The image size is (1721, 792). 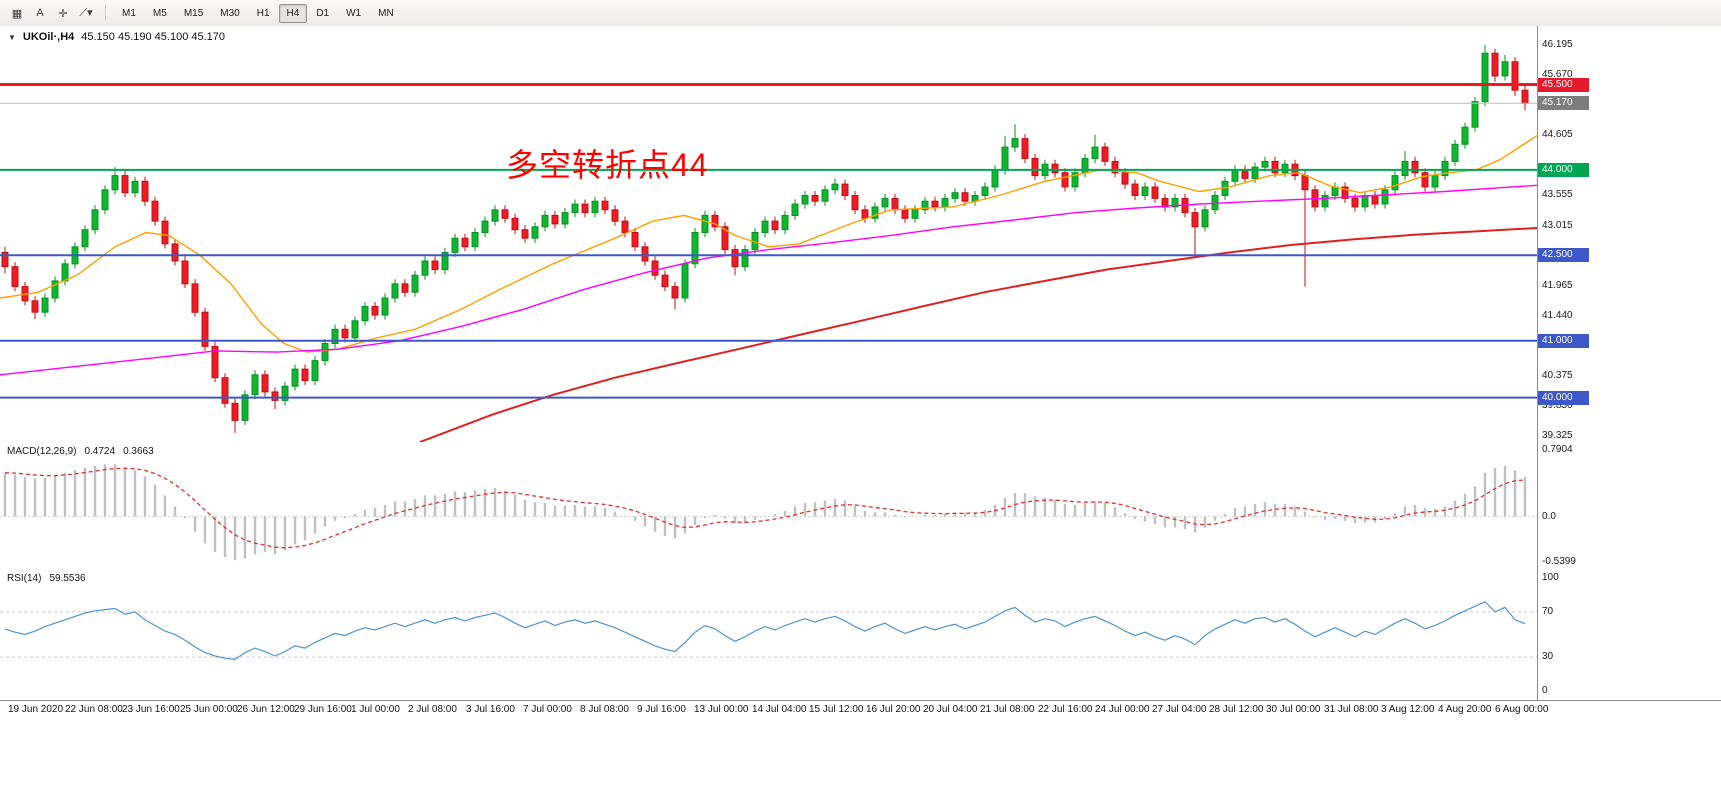 I want to click on text-label-tool-icon: A, so click(x=40, y=13).